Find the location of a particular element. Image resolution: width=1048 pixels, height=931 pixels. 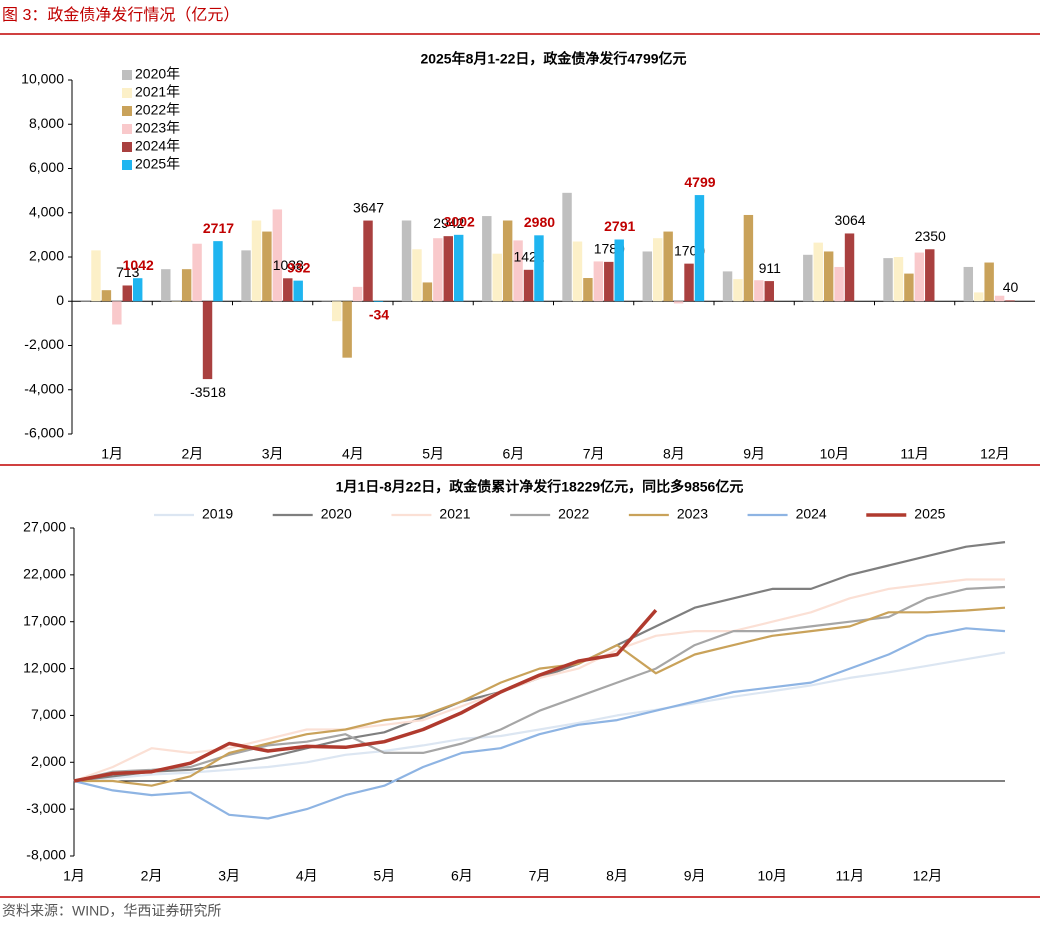

x-tick-label: 11月 is located at coordinates (850, 876).